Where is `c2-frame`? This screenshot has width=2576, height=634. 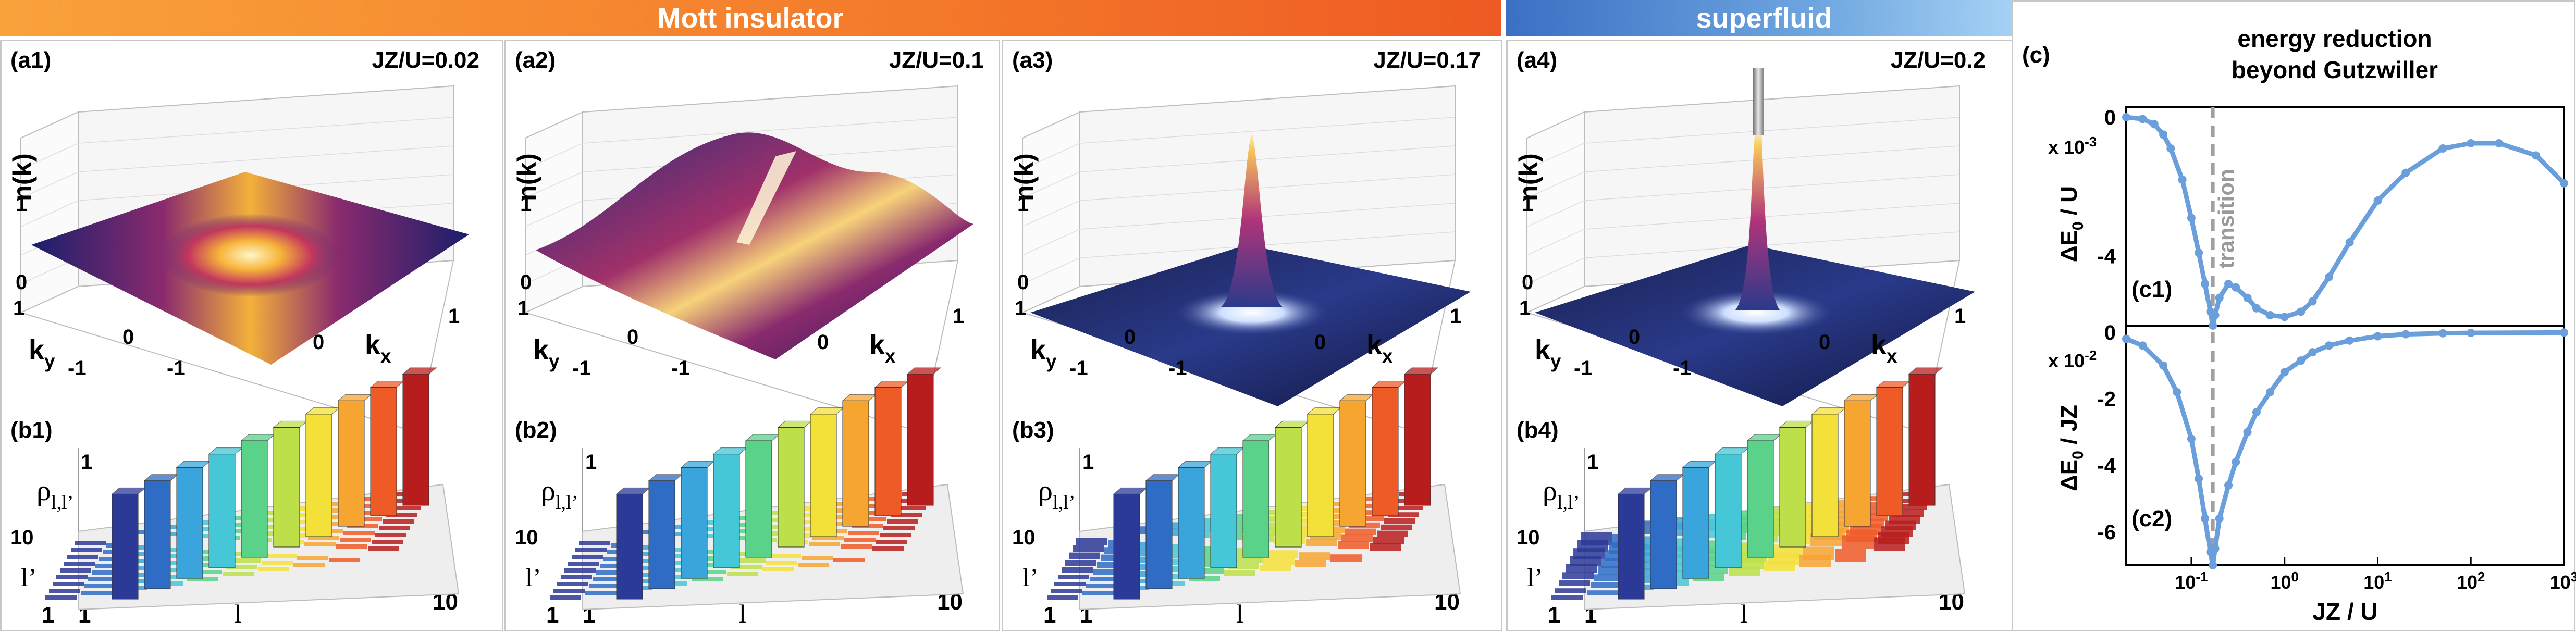
c2-frame is located at coordinates (2345, 446).